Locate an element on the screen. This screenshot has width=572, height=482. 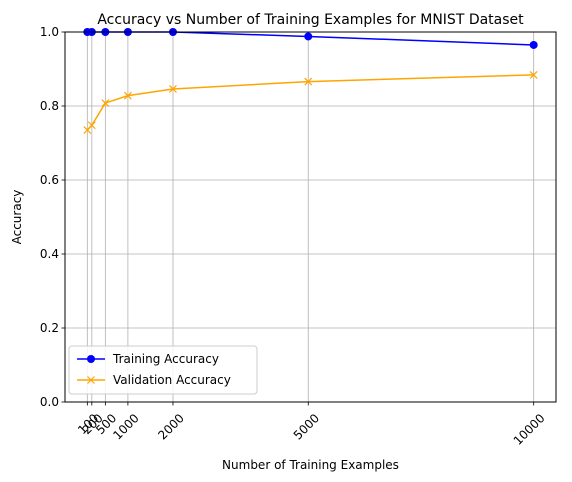
x-tick-label: 1000 is located at coordinates (125, 426).